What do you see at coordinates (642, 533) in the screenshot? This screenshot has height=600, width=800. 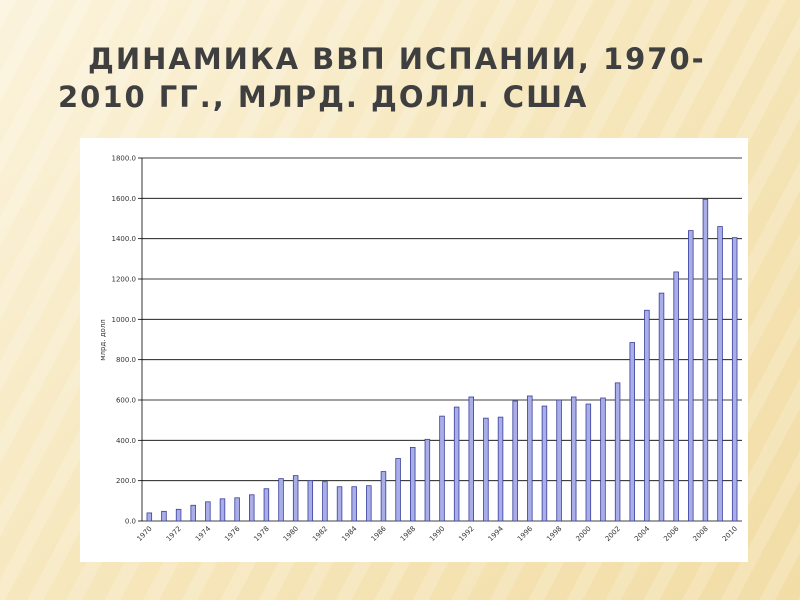 I see `x-tick-label: 2004` at bounding box center [642, 533].